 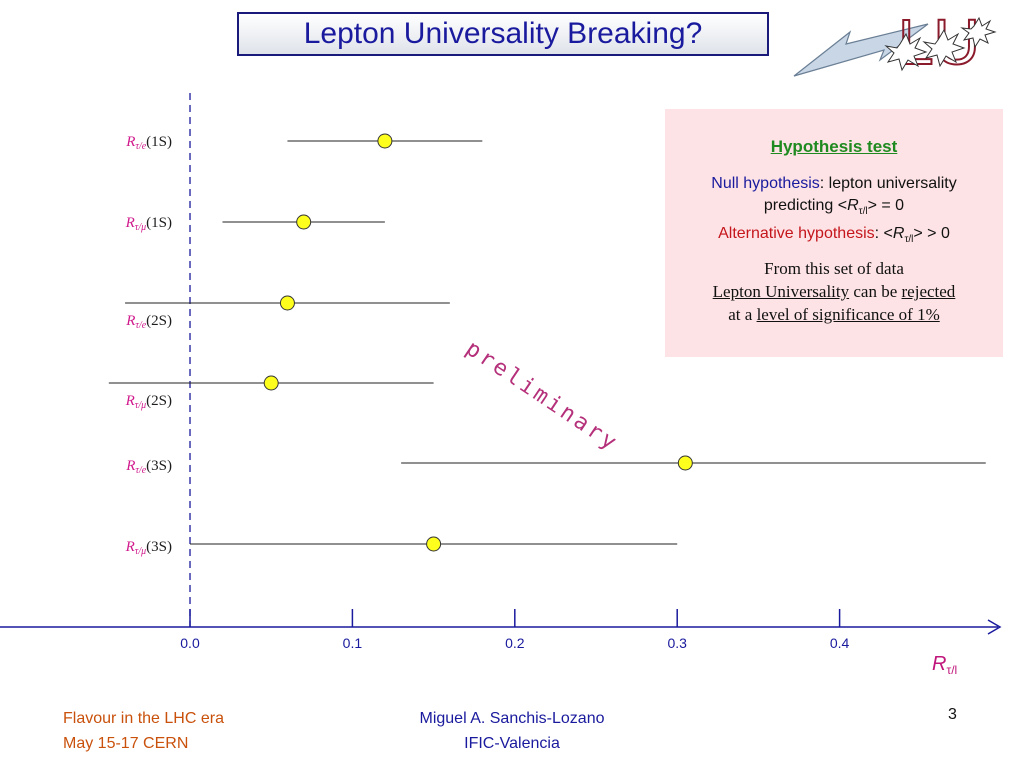 What do you see at coordinates (834, 183) in the screenshot?
I see `null-hypothesis-line1: Null hypothesis: lepton universality` at bounding box center [834, 183].